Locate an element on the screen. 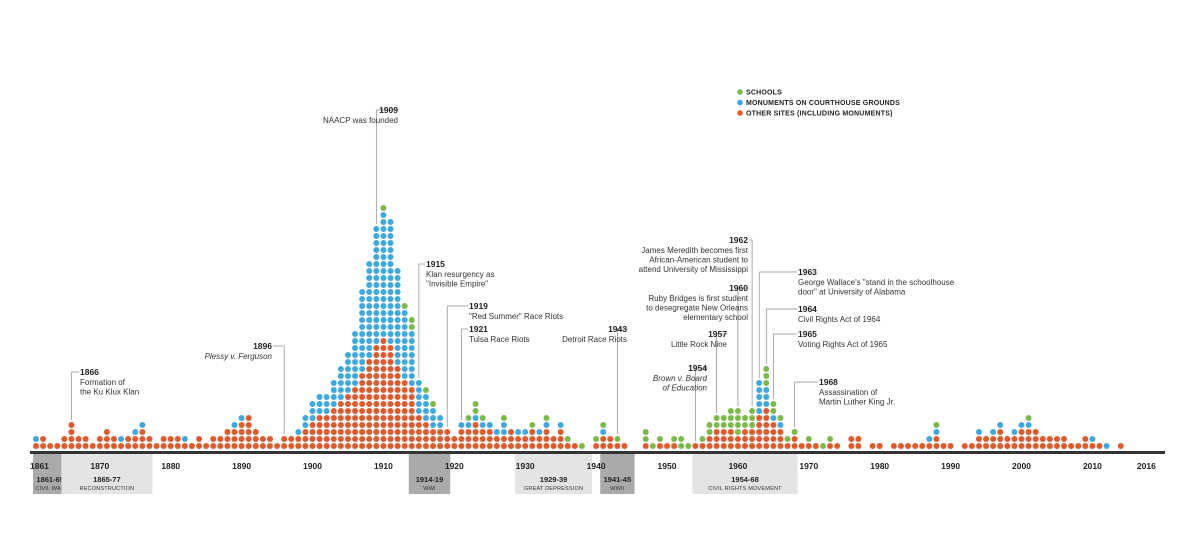 The width and height of the screenshot is (1200, 557). annotation-year: 1954 is located at coordinates (697, 368).